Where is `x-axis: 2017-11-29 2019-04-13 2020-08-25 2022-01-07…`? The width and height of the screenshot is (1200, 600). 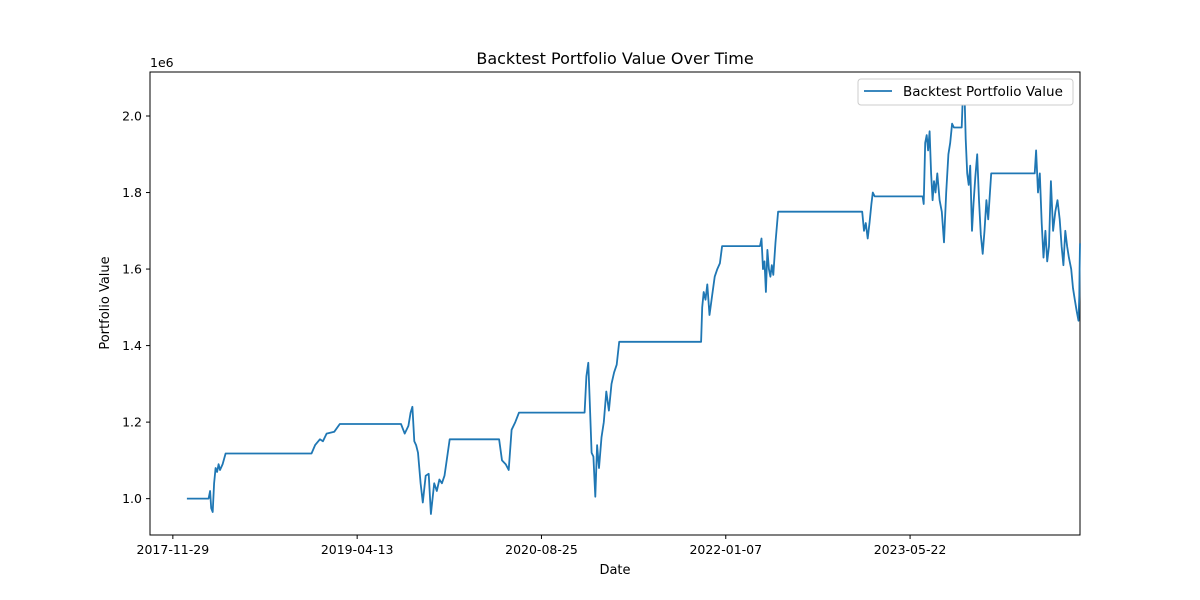 x-axis: 2017-11-29 2019-04-13 2020-08-25 2022-01-07… is located at coordinates (542, 546).